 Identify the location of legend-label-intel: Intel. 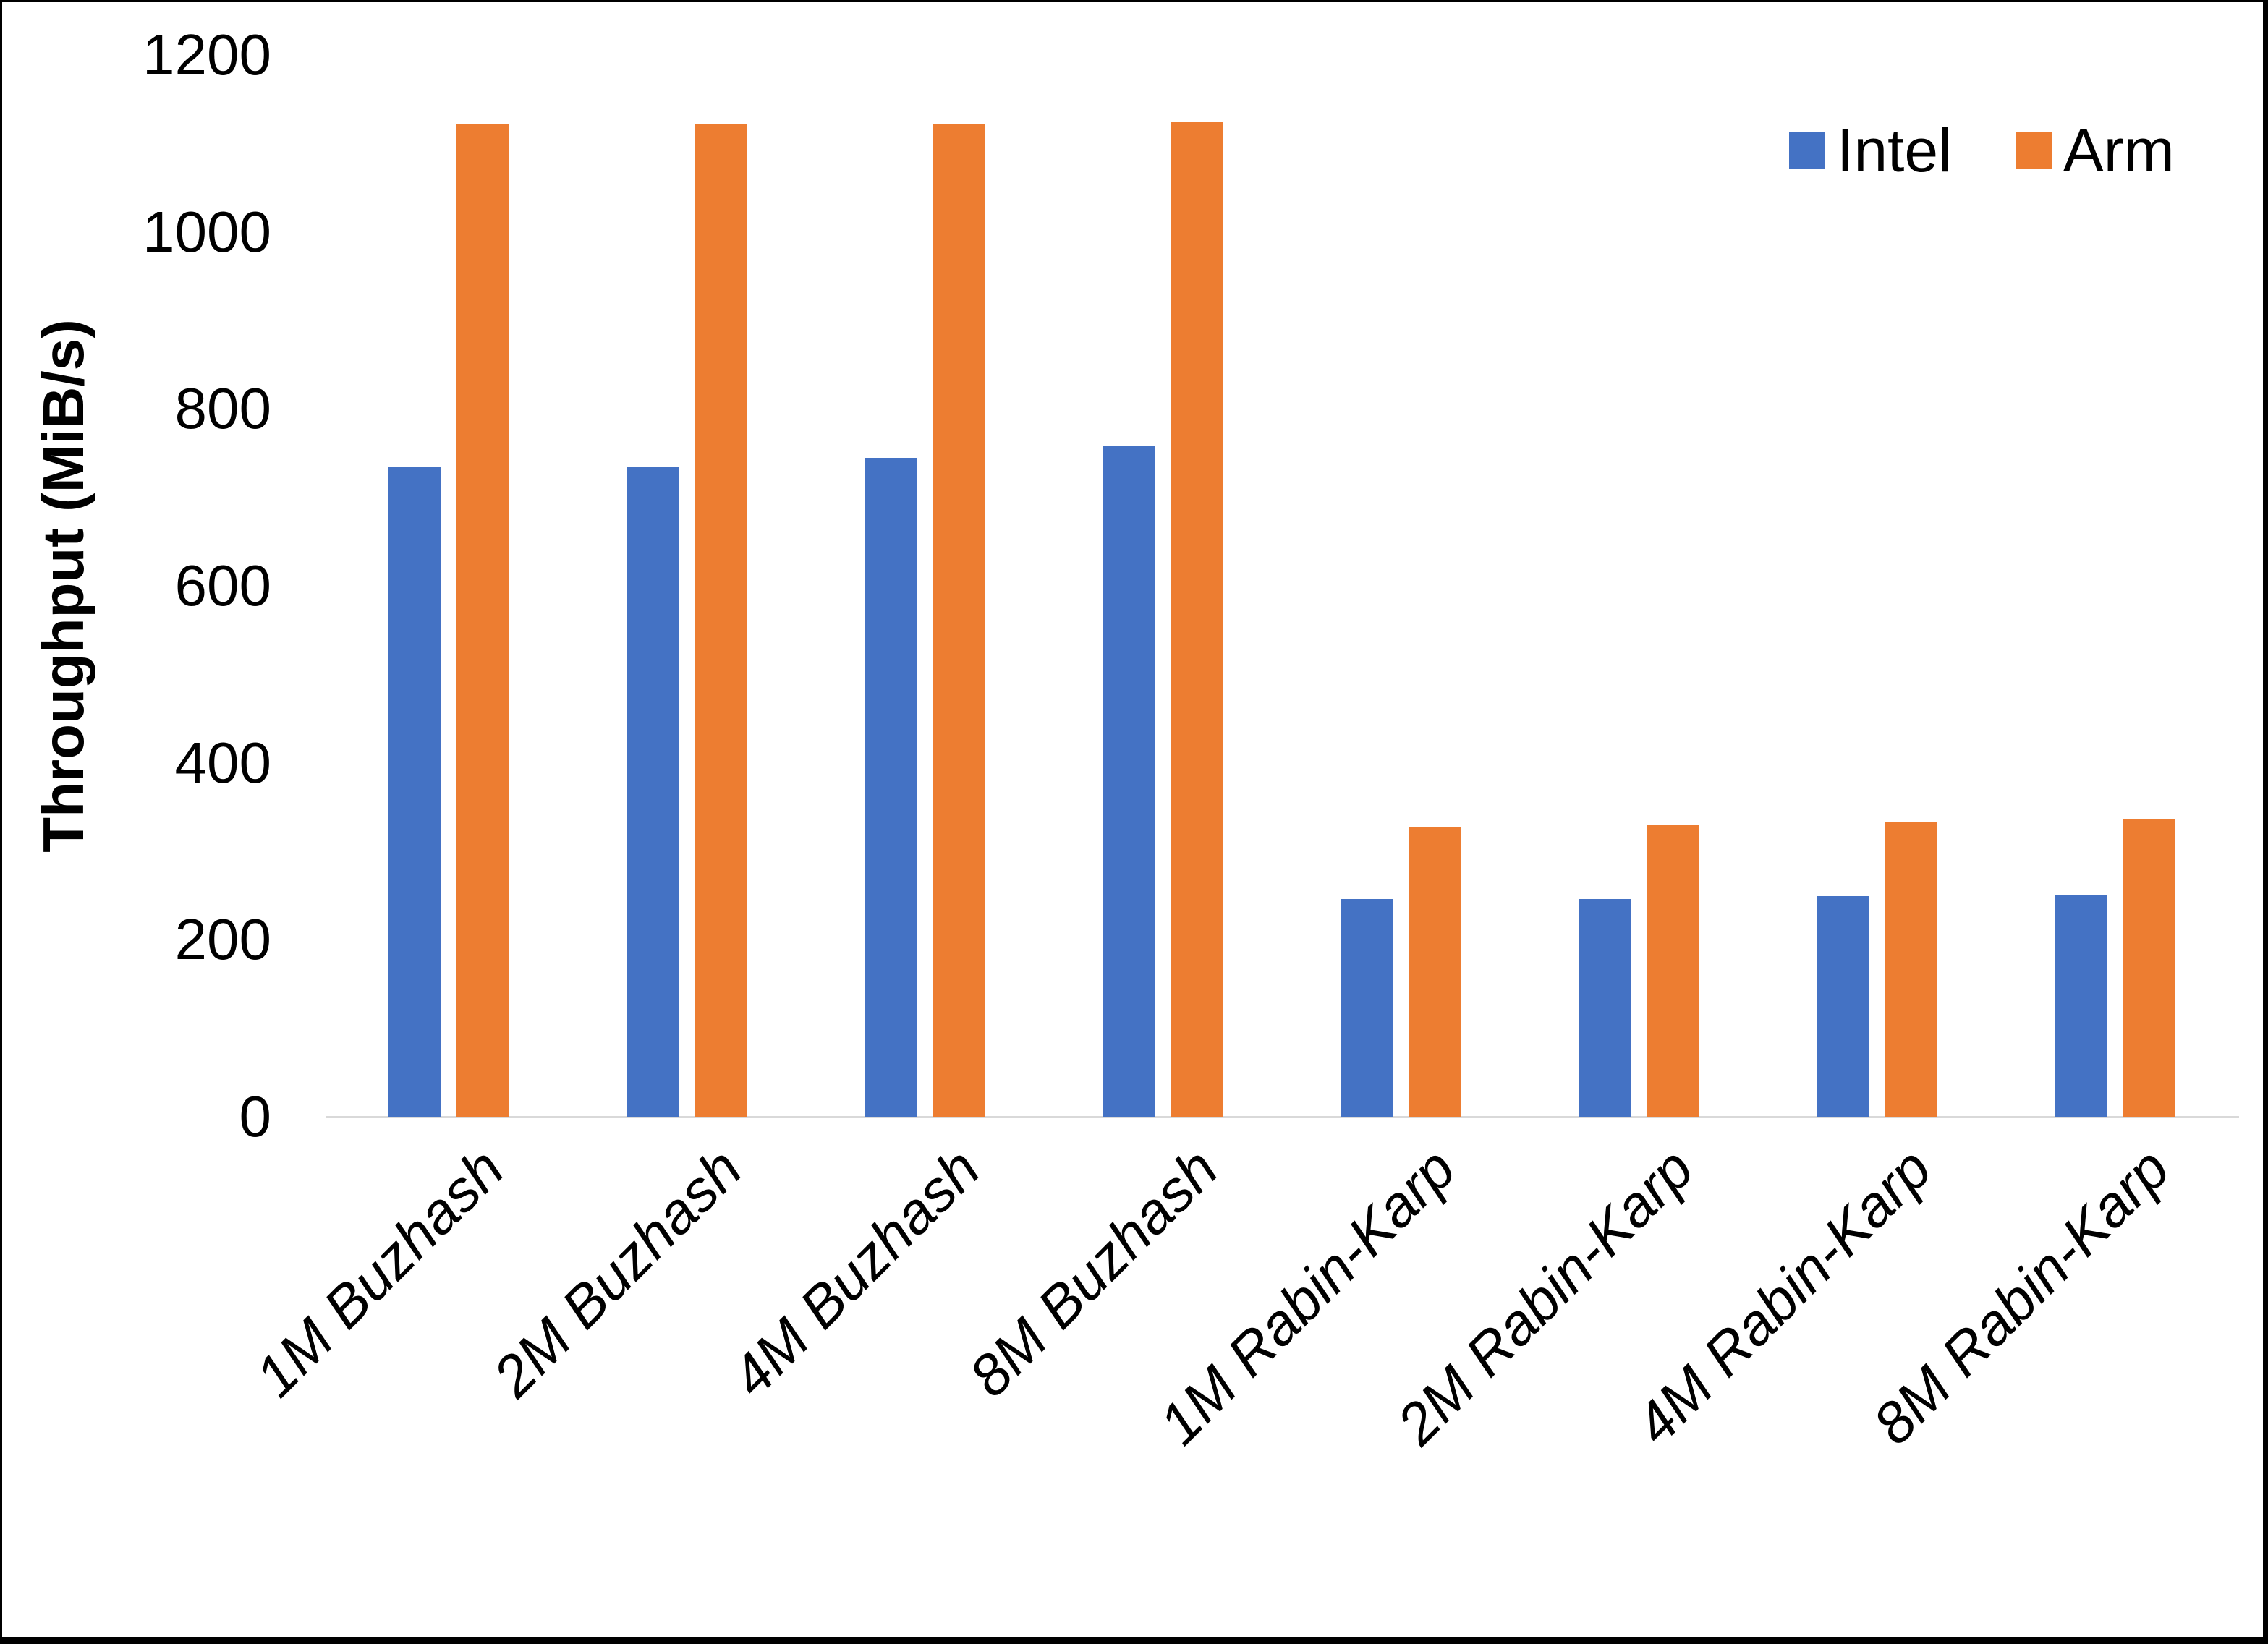
(1894, 150).